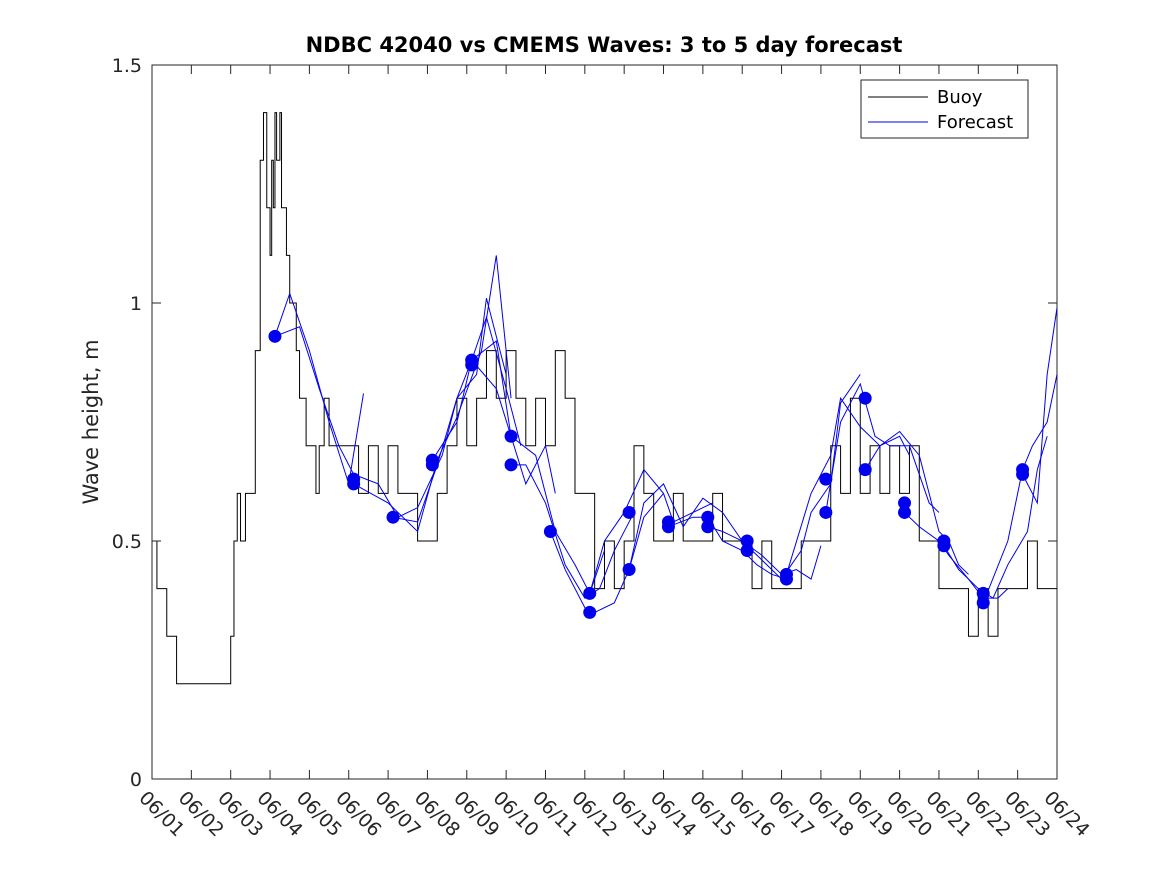 The image size is (1167, 875). I want to click on legend-label-forecast: Forecast, so click(975, 122).